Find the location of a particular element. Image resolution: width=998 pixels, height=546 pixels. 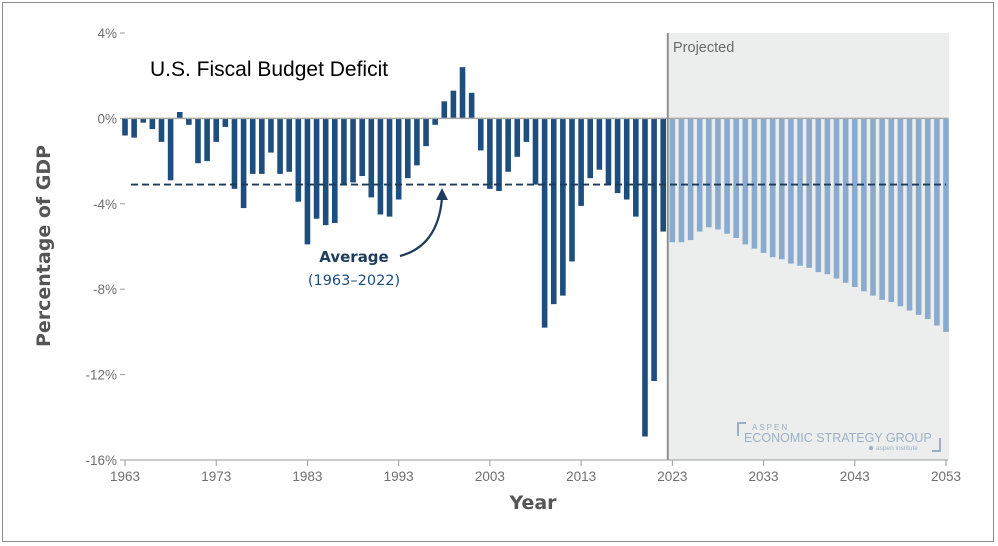

historical-bar-1971 is located at coordinates (198, 141).